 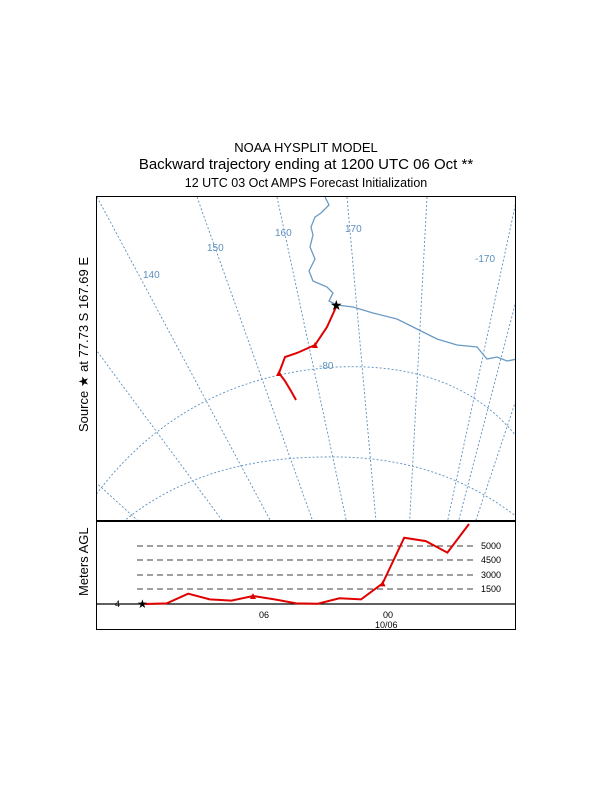 I want to click on x-tick-label-06: 06, so click(x=264, y=615).